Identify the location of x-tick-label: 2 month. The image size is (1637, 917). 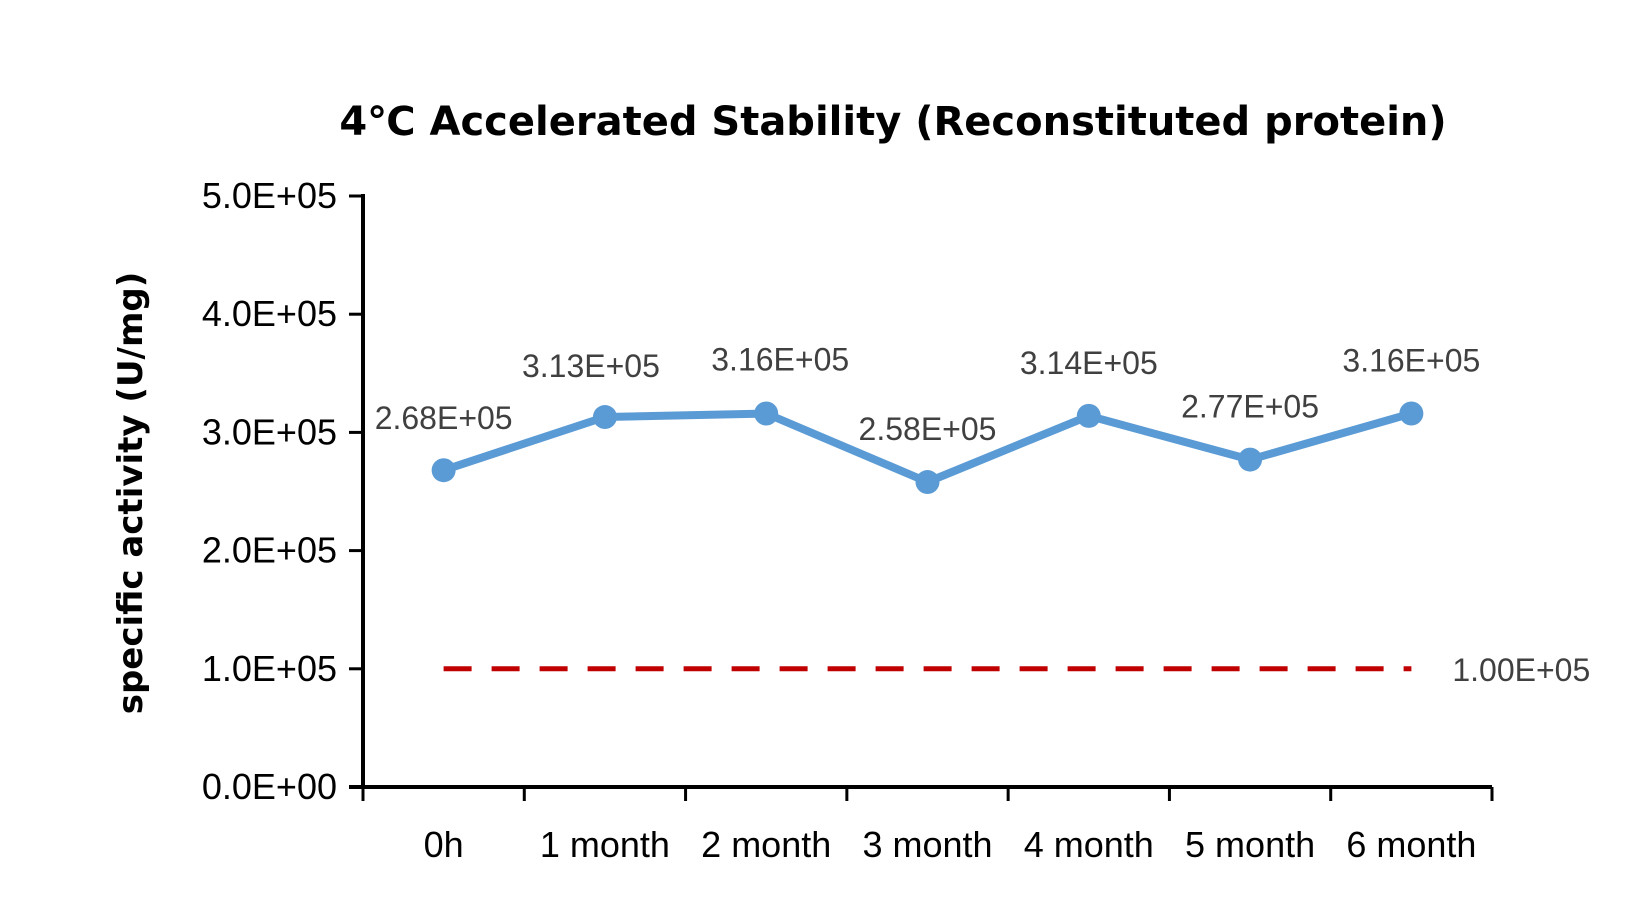
(766, 844).